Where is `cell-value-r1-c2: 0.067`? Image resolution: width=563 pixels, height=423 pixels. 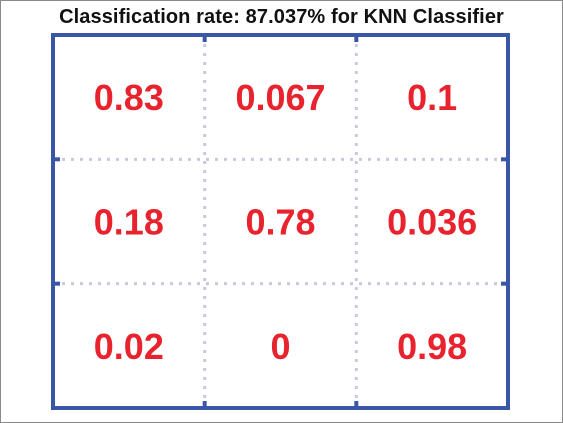
cell-value-r1-c2: 0.067 is located at coordinates (280, 97).